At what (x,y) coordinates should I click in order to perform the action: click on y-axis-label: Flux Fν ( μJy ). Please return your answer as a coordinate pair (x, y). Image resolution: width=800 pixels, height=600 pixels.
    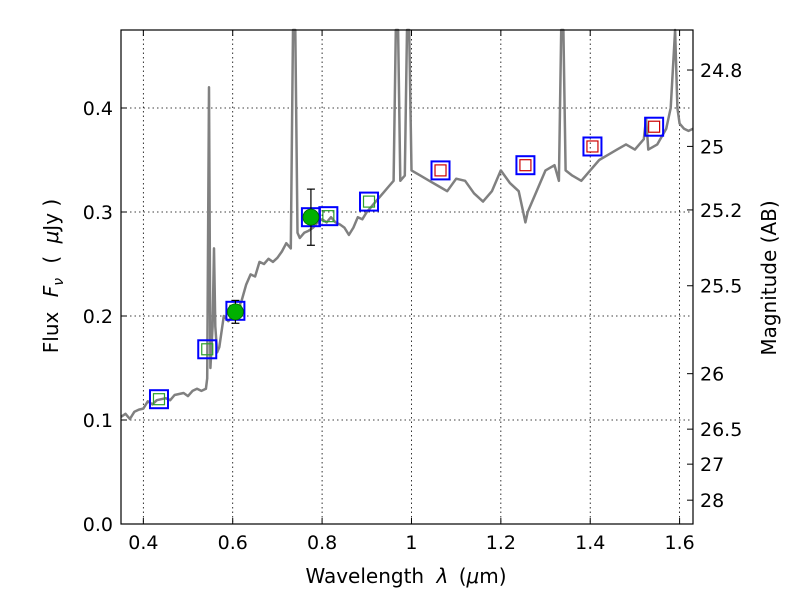
    Looking at the image, I should click on (53, 276).